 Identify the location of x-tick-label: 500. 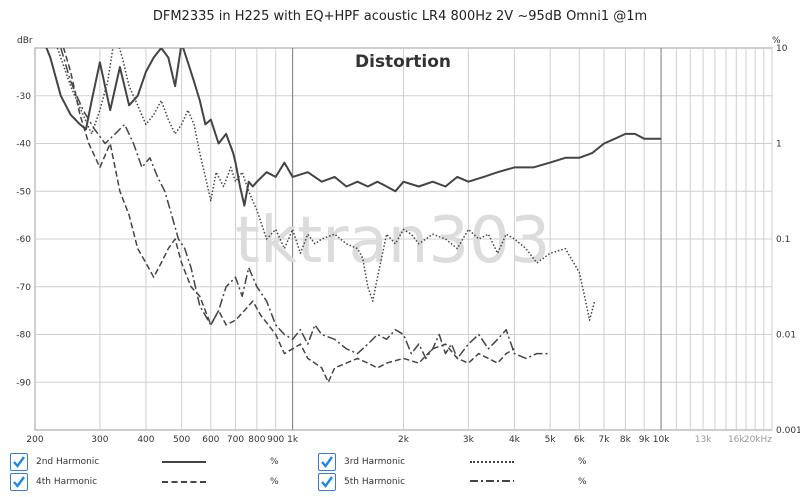
(181, 440).